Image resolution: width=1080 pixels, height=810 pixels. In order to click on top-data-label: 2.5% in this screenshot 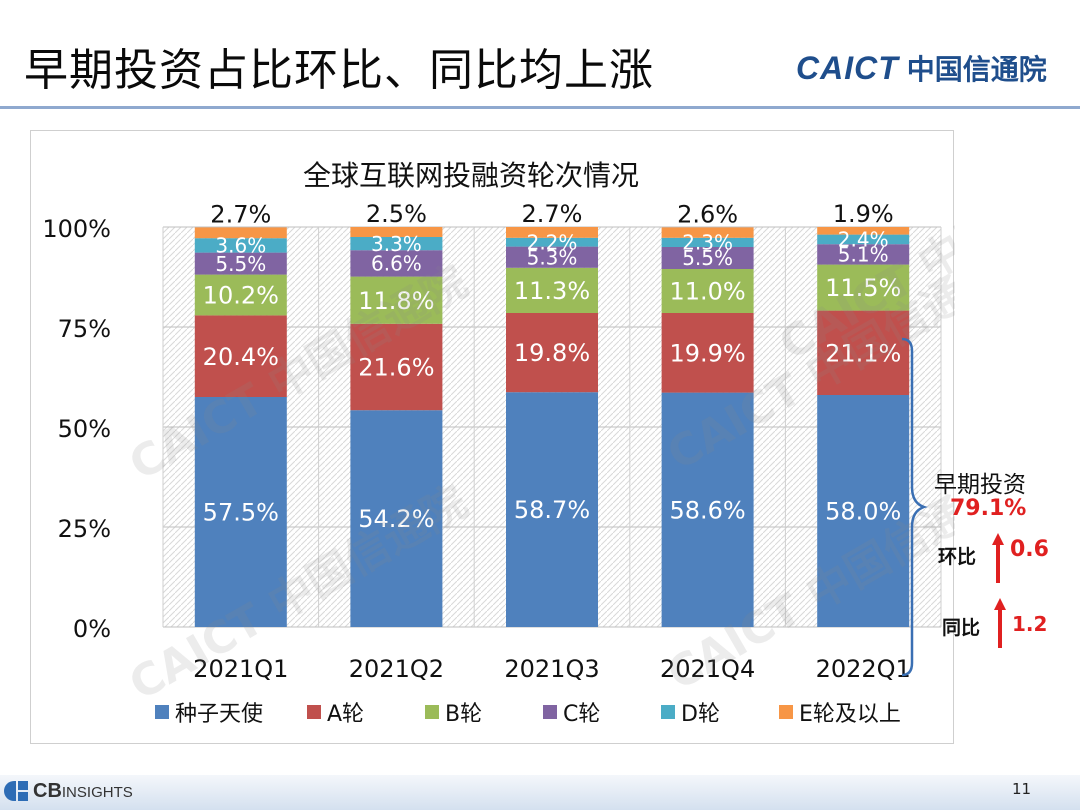, I will do `click(396, 214)`.